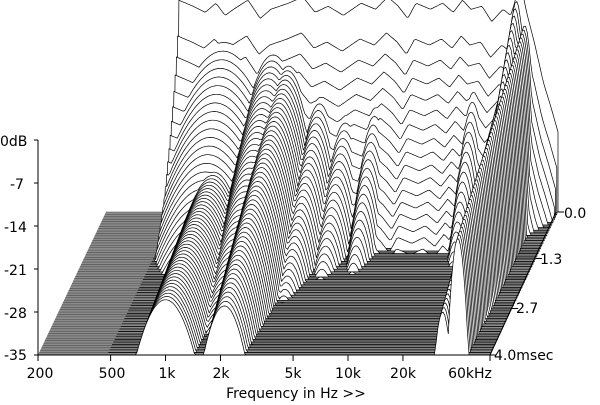 This screenshot has height=405, width=600. What do you see at coordinates (527, 309) in the screenshot?
I see `time-tick-label-2-7: 2.7` at bounding box center [527, 309].